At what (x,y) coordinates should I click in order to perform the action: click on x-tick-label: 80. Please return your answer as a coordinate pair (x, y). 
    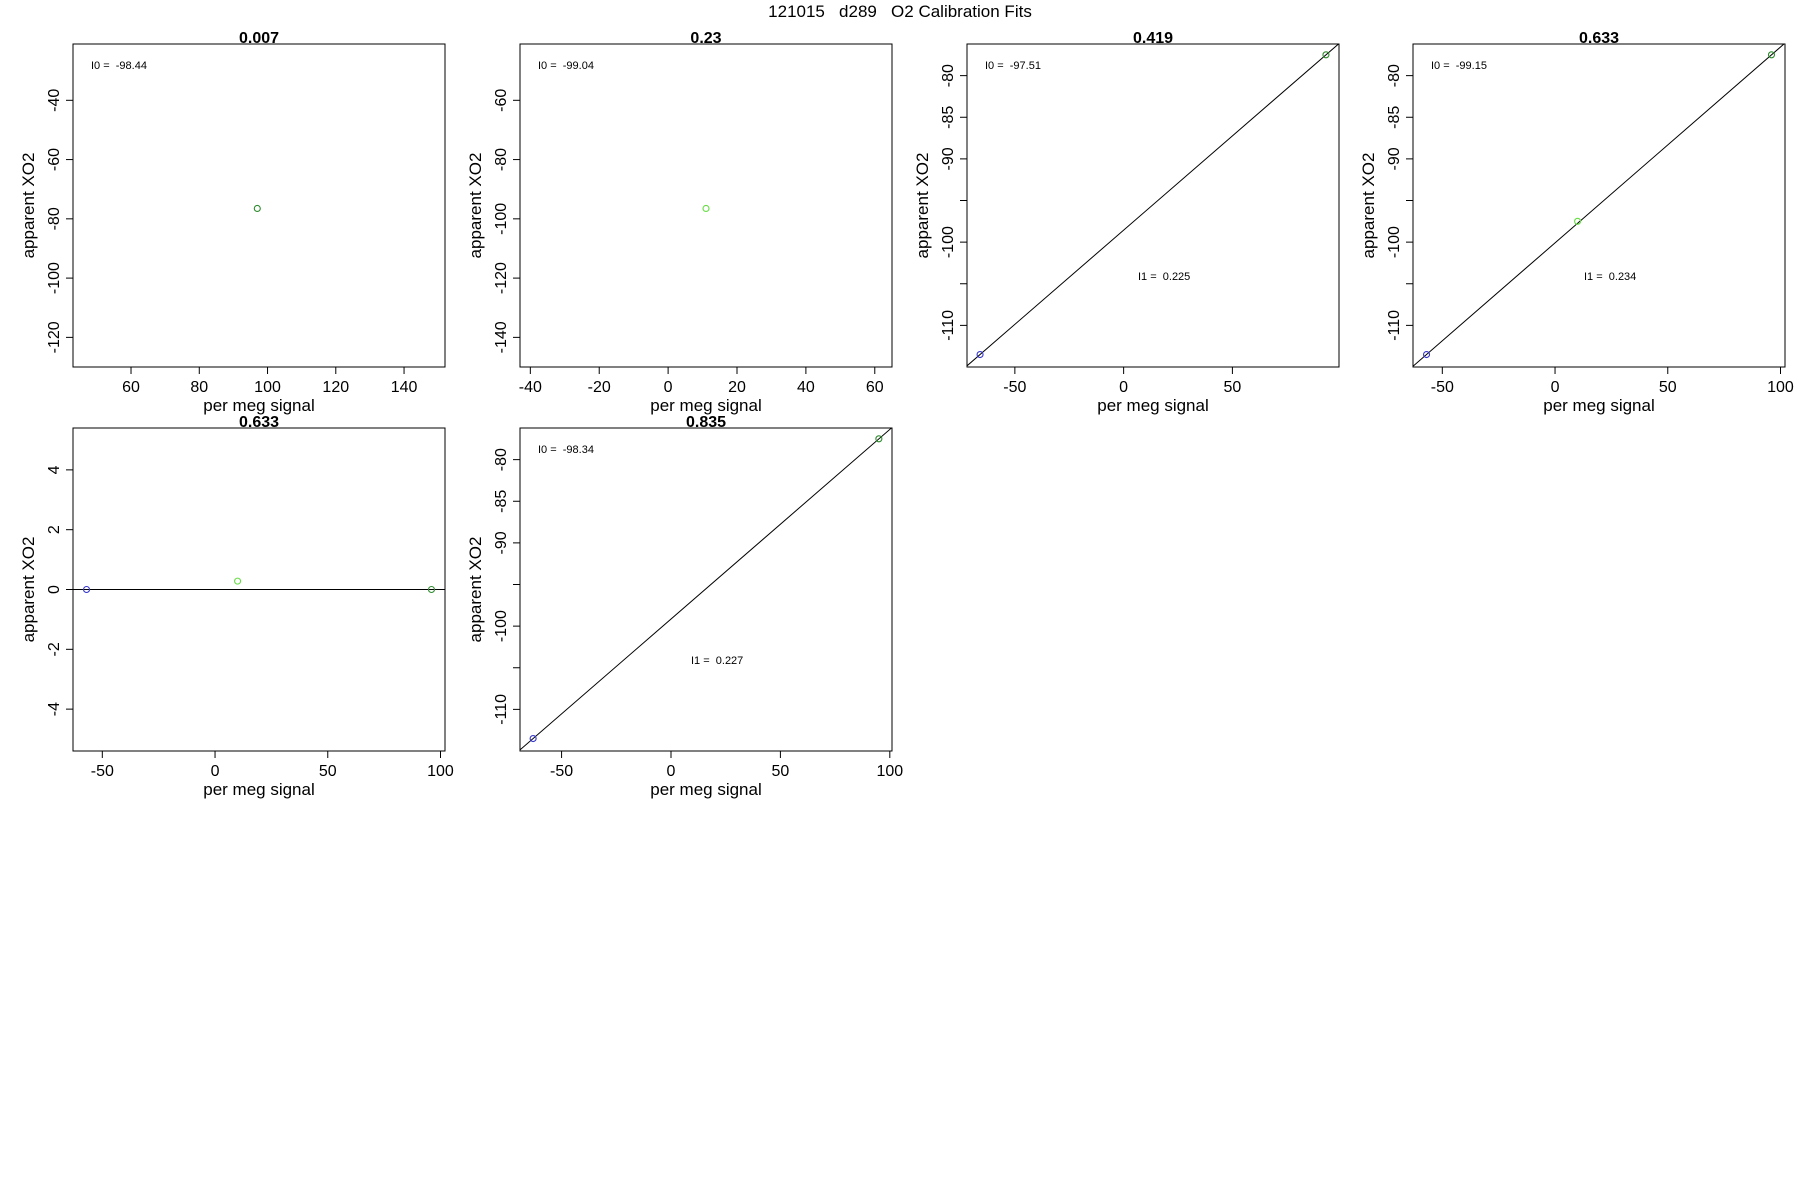
    Looking at the image, I should click on (199, 387).